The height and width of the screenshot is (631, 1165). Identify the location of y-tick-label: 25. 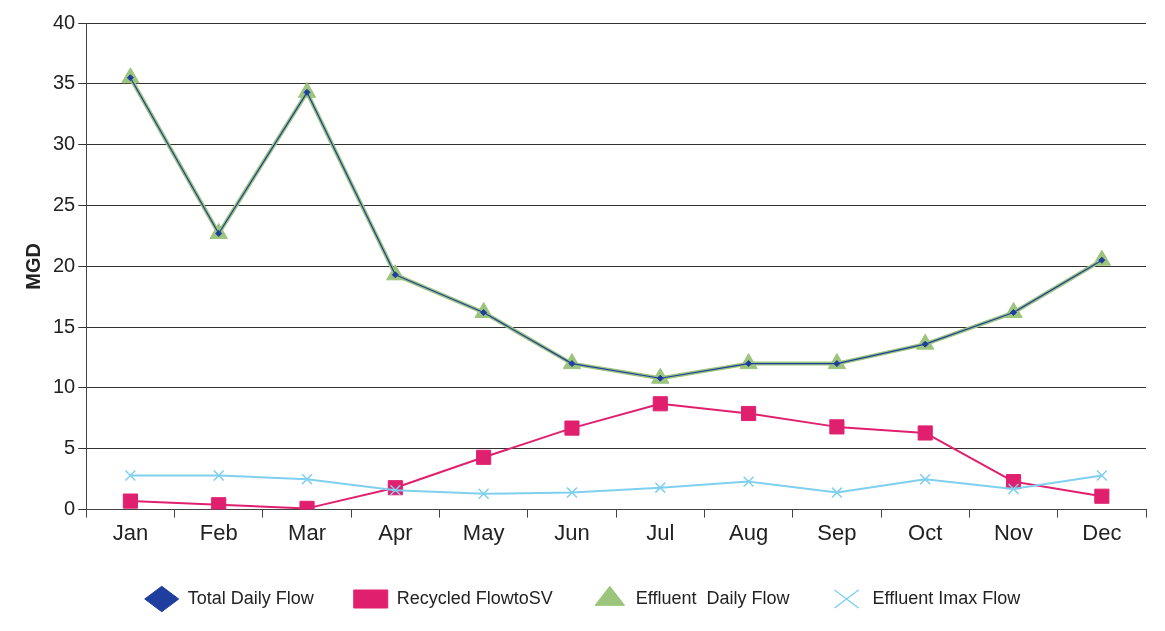
(64, 203).